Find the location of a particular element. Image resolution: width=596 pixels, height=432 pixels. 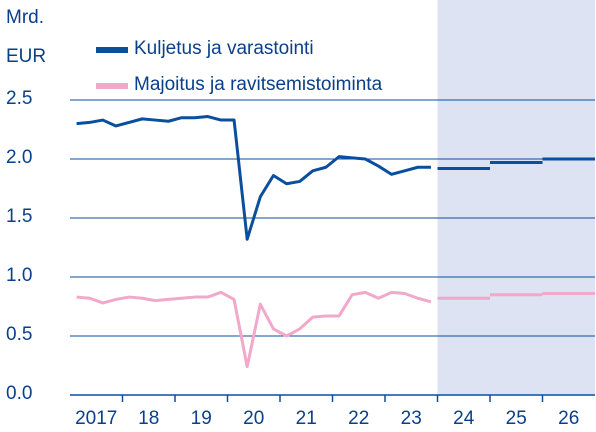

x-tick-label: 26 is located at coordinates (568, 418).